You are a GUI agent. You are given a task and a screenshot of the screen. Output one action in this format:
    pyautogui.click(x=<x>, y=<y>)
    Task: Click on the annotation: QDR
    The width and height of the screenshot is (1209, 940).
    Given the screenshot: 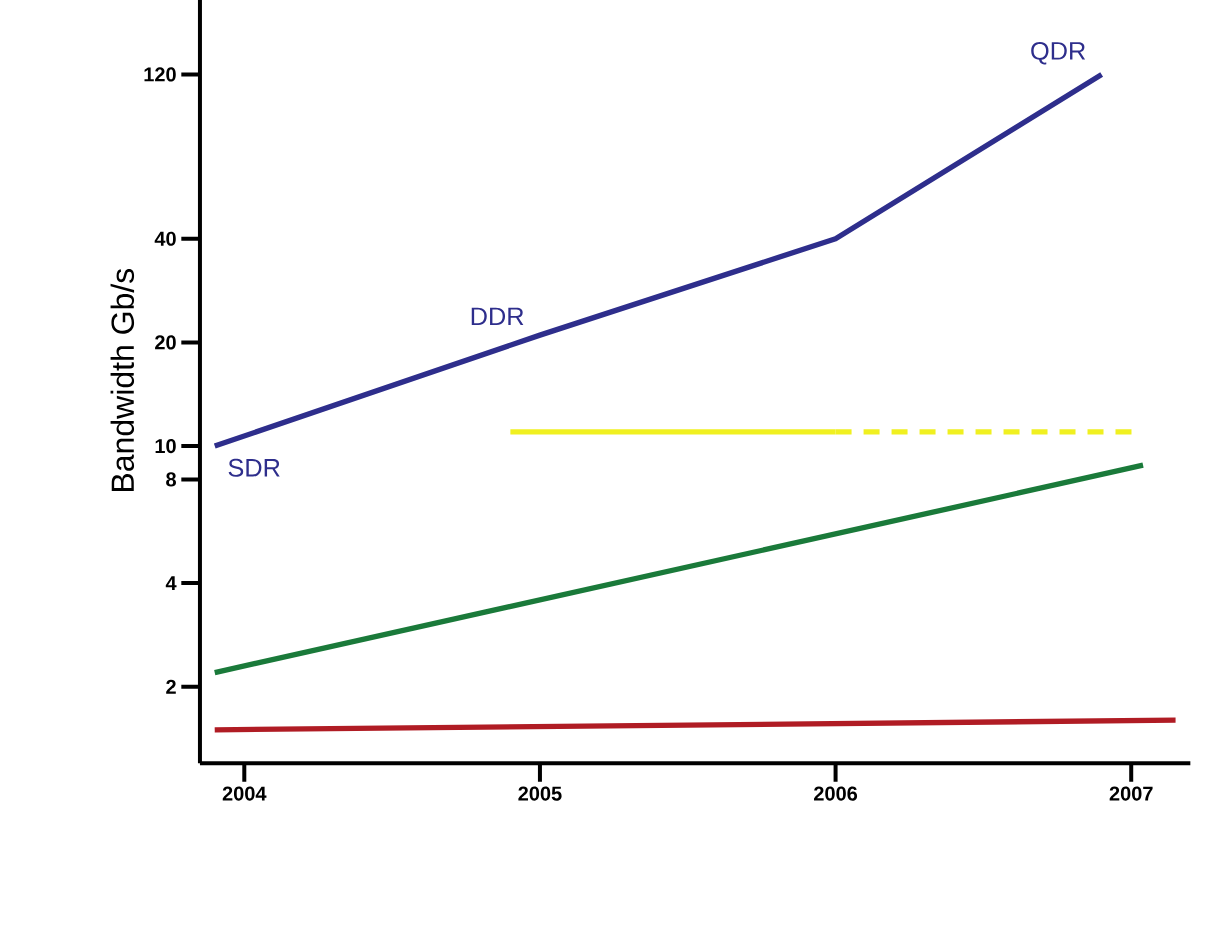 What is the action you would take?
    pyautogui.click(x=1058, y=53)
    